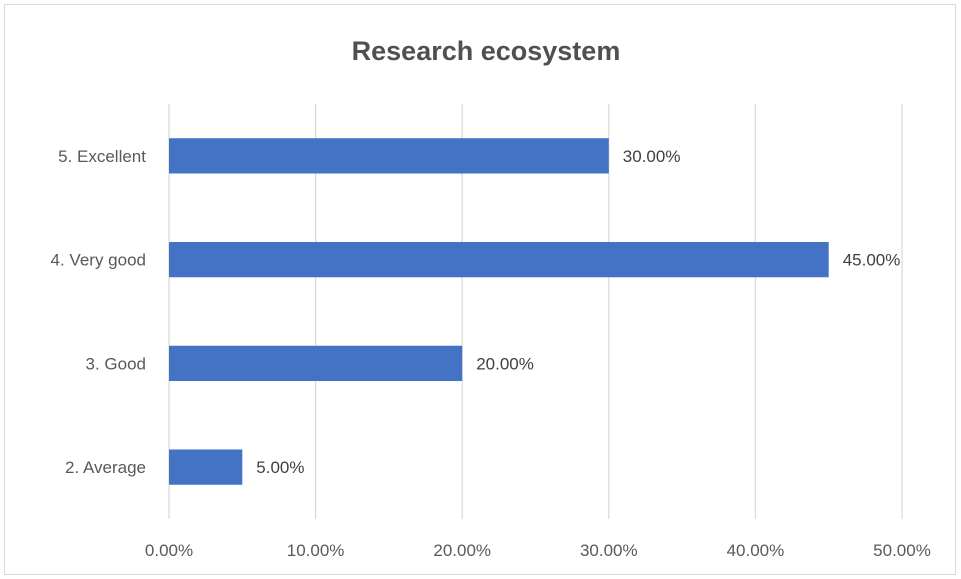 Image resolution: width=961 pixels, height=579 pixels. Describe the element at coordinates (280, 467) in the screenshot. I see `data-label: 5.00%` at that location.